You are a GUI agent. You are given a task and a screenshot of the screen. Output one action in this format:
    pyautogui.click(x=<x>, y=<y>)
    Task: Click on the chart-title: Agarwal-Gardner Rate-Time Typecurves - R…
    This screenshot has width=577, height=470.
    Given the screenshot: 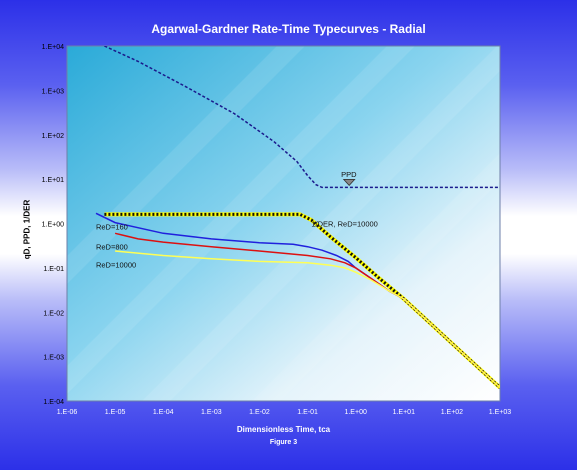 What is the action you would take?
    pyautogui.click(x=288, y=29)
    